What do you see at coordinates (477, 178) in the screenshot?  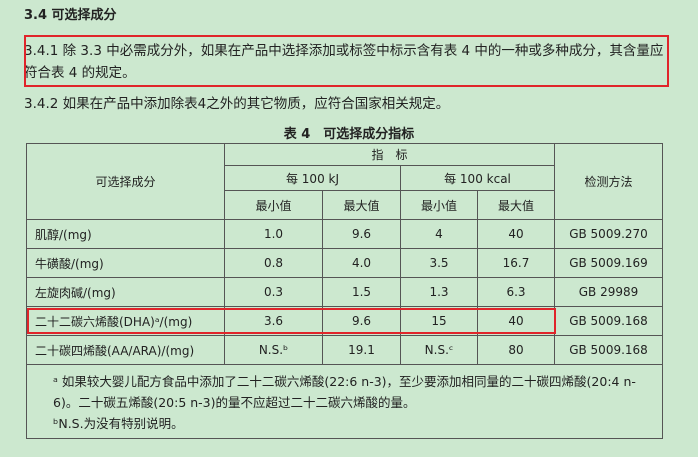 I see `header-cell: 每 100 kcal` at bounding box center [477, 178].